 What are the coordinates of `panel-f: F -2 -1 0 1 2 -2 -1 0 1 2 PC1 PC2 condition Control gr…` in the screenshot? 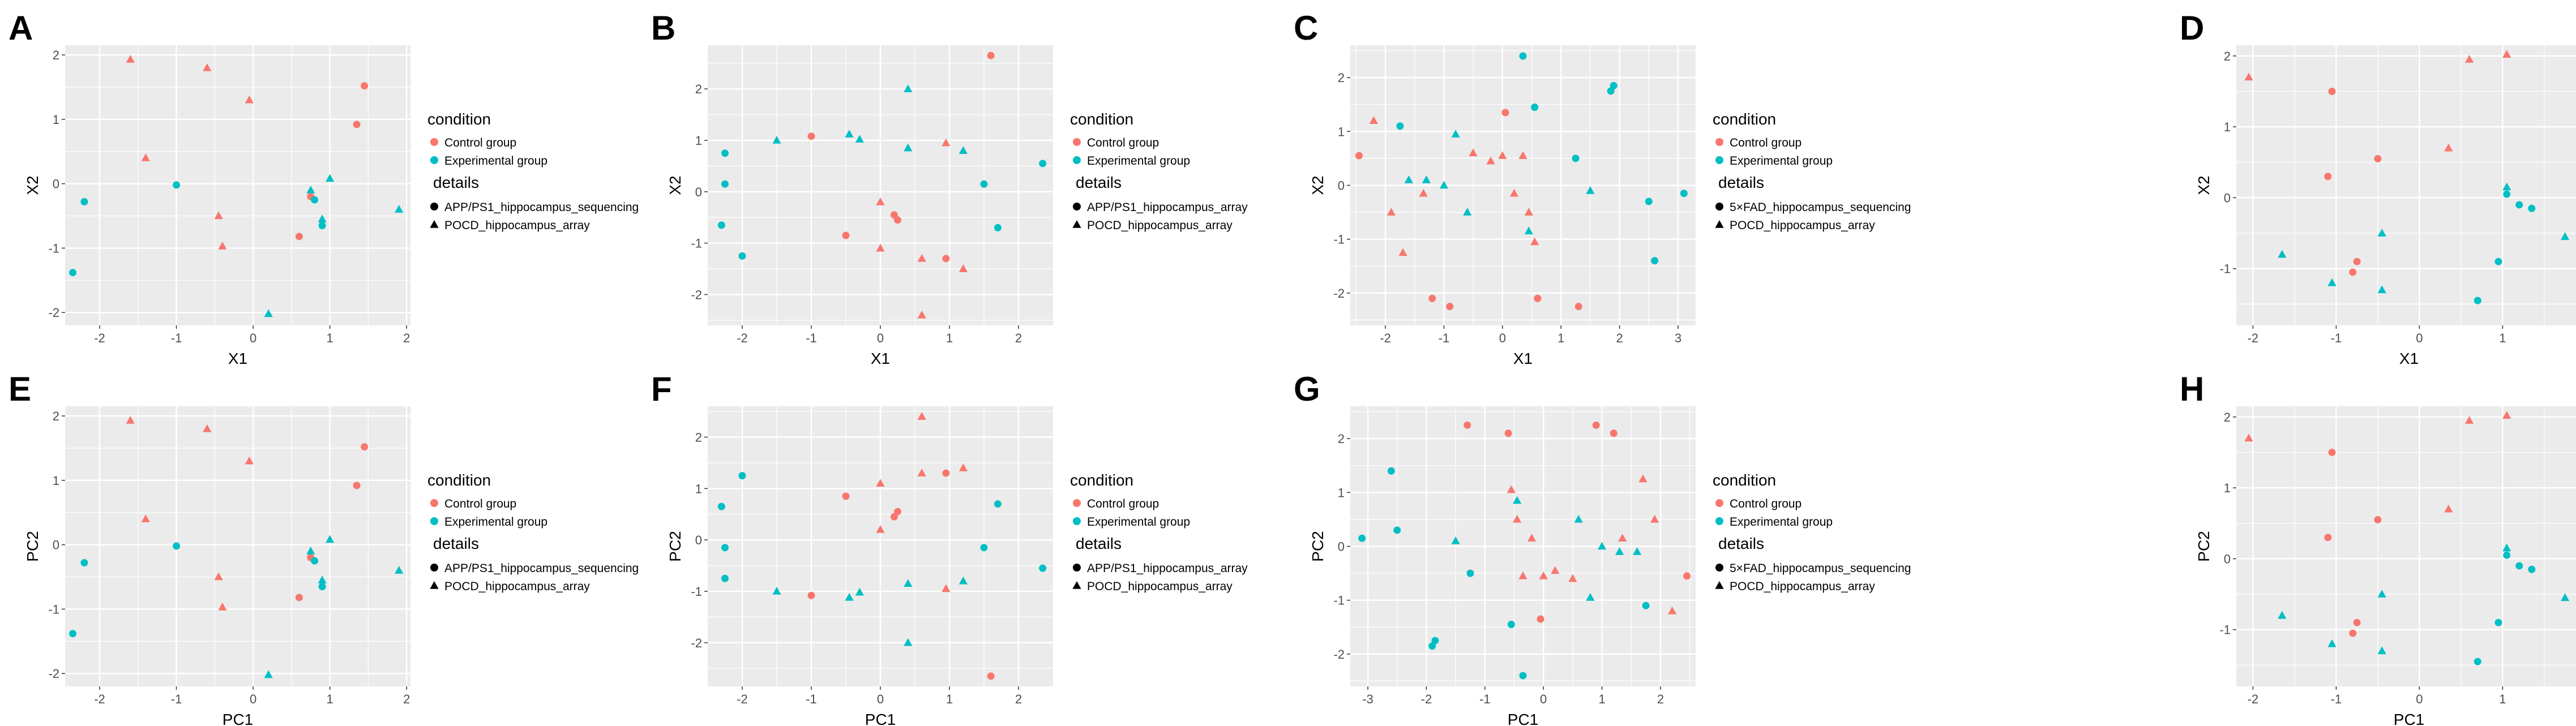 It's located at (949, 548).